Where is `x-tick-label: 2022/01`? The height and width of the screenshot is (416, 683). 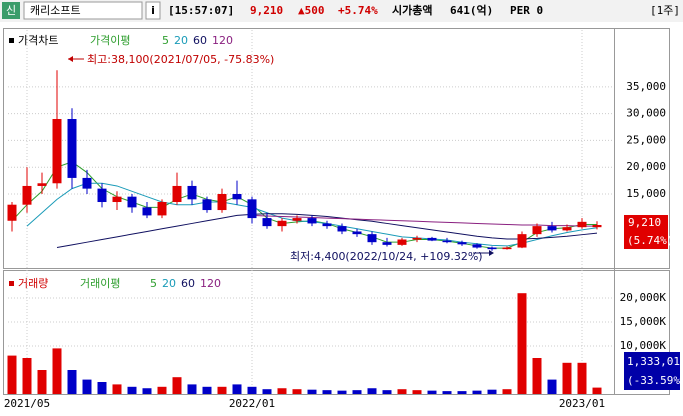
x-tick-label: 2022/01 is located at coordinates (252, 403).